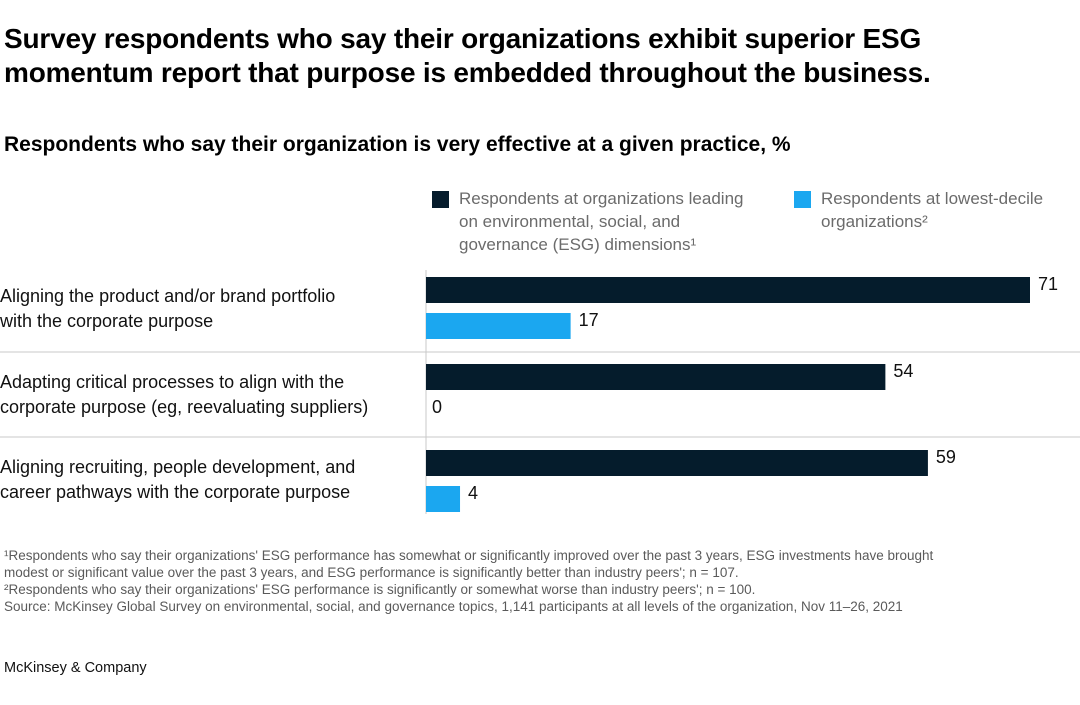 Image resolution: width=1080 pixels, height=705 pixels. Describe the element at coordinates (75, 668) in the screenshot. I see `brand-name: McKinsey & Company` at that location.